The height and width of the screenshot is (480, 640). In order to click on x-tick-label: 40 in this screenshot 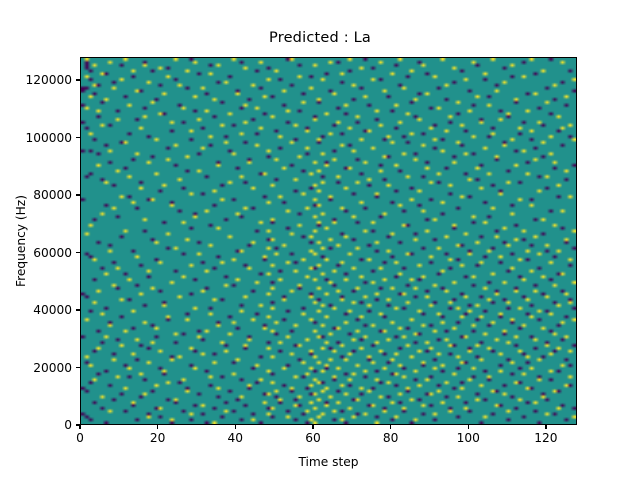, I will do `click(235, 438)`.